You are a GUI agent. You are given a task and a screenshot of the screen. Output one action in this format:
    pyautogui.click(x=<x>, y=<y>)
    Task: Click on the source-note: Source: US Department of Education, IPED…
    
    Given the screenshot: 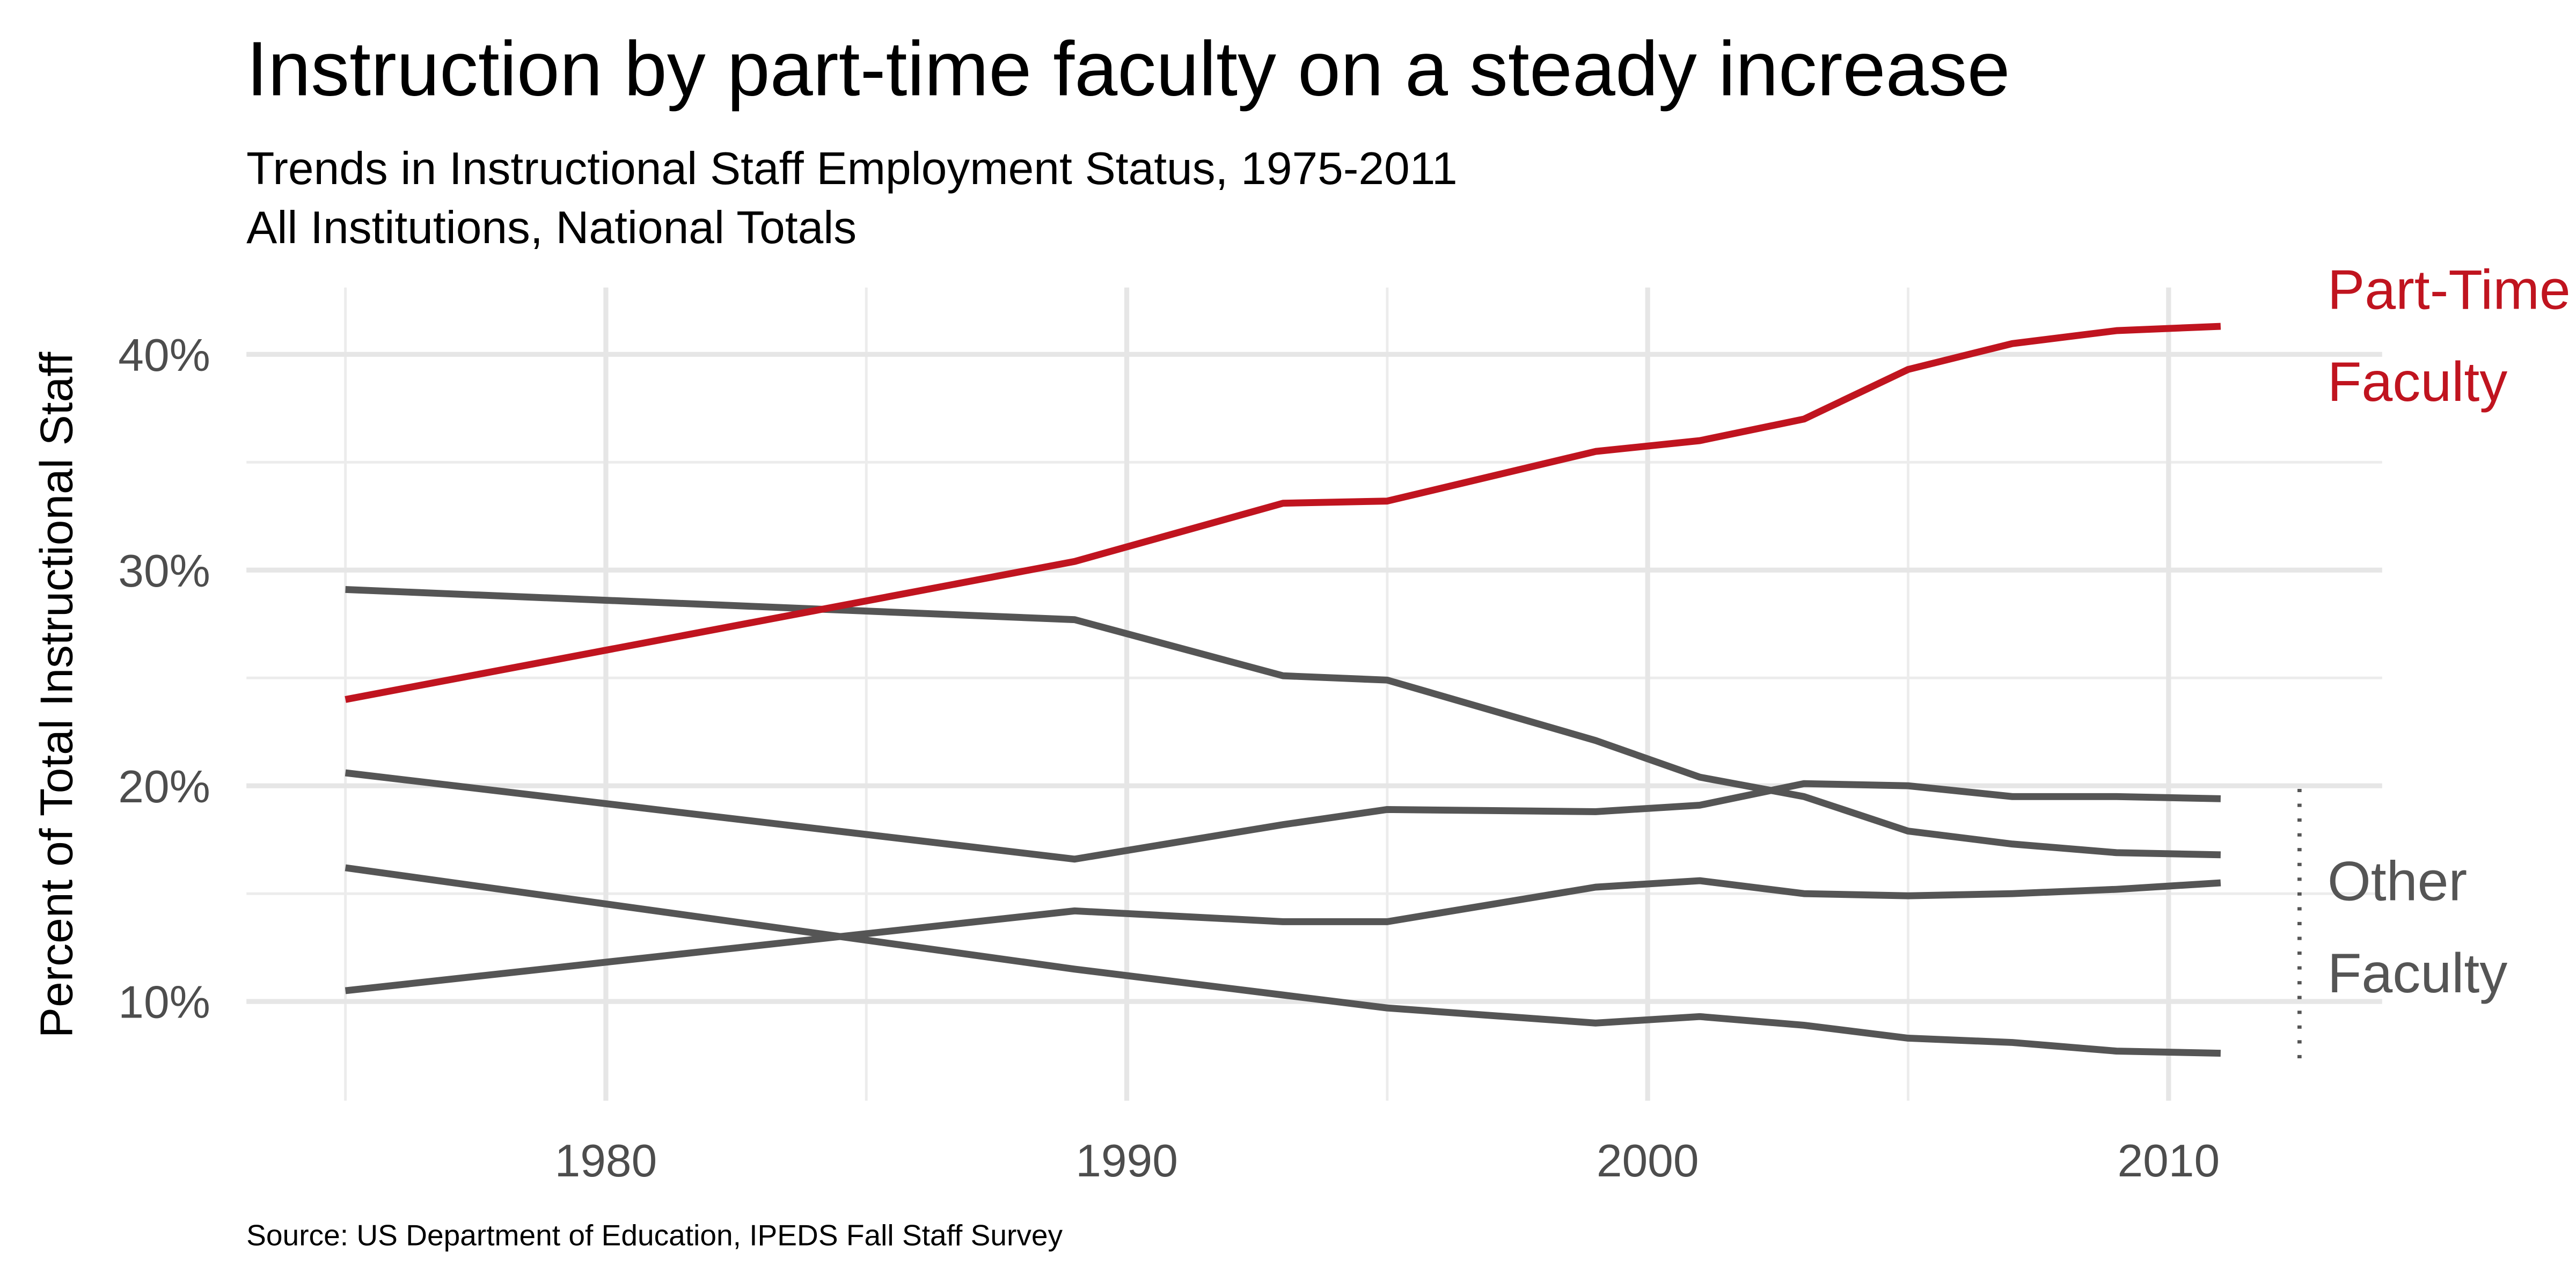 What is the action you would take?
    pyautogui.click(x=654, y=1235)
    